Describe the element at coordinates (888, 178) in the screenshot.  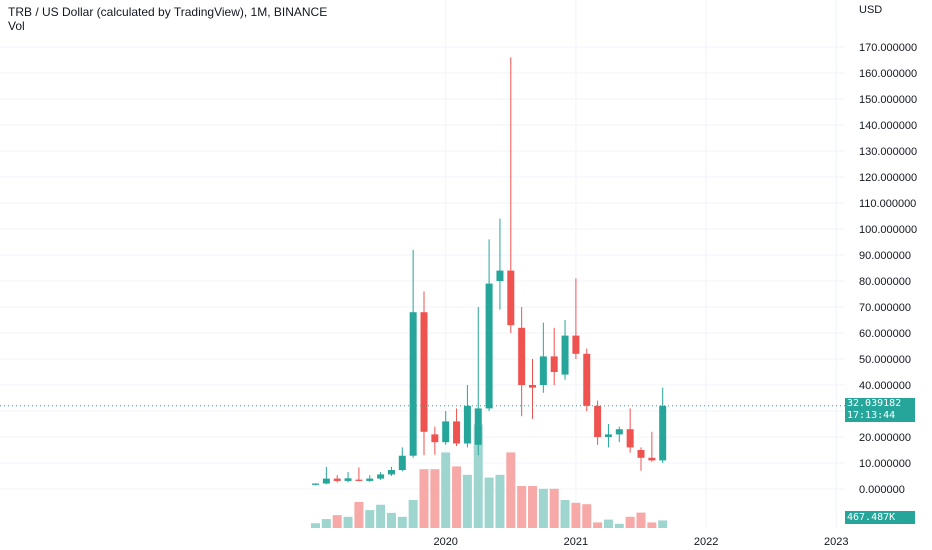
I see `price-tick-label: 120.000000` at that location.